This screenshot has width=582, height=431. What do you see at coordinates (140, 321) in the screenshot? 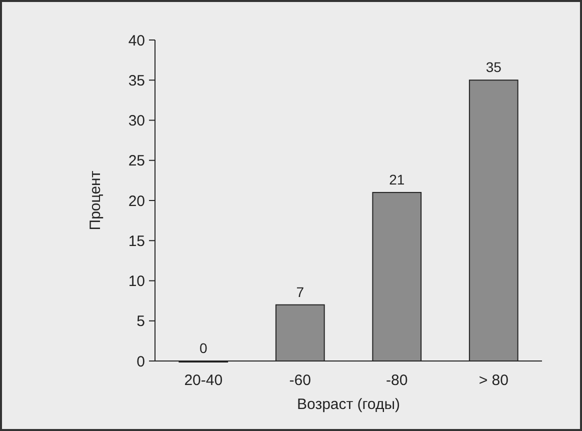
I see `y-tick-label: 5` at bounding box center [140, 321].